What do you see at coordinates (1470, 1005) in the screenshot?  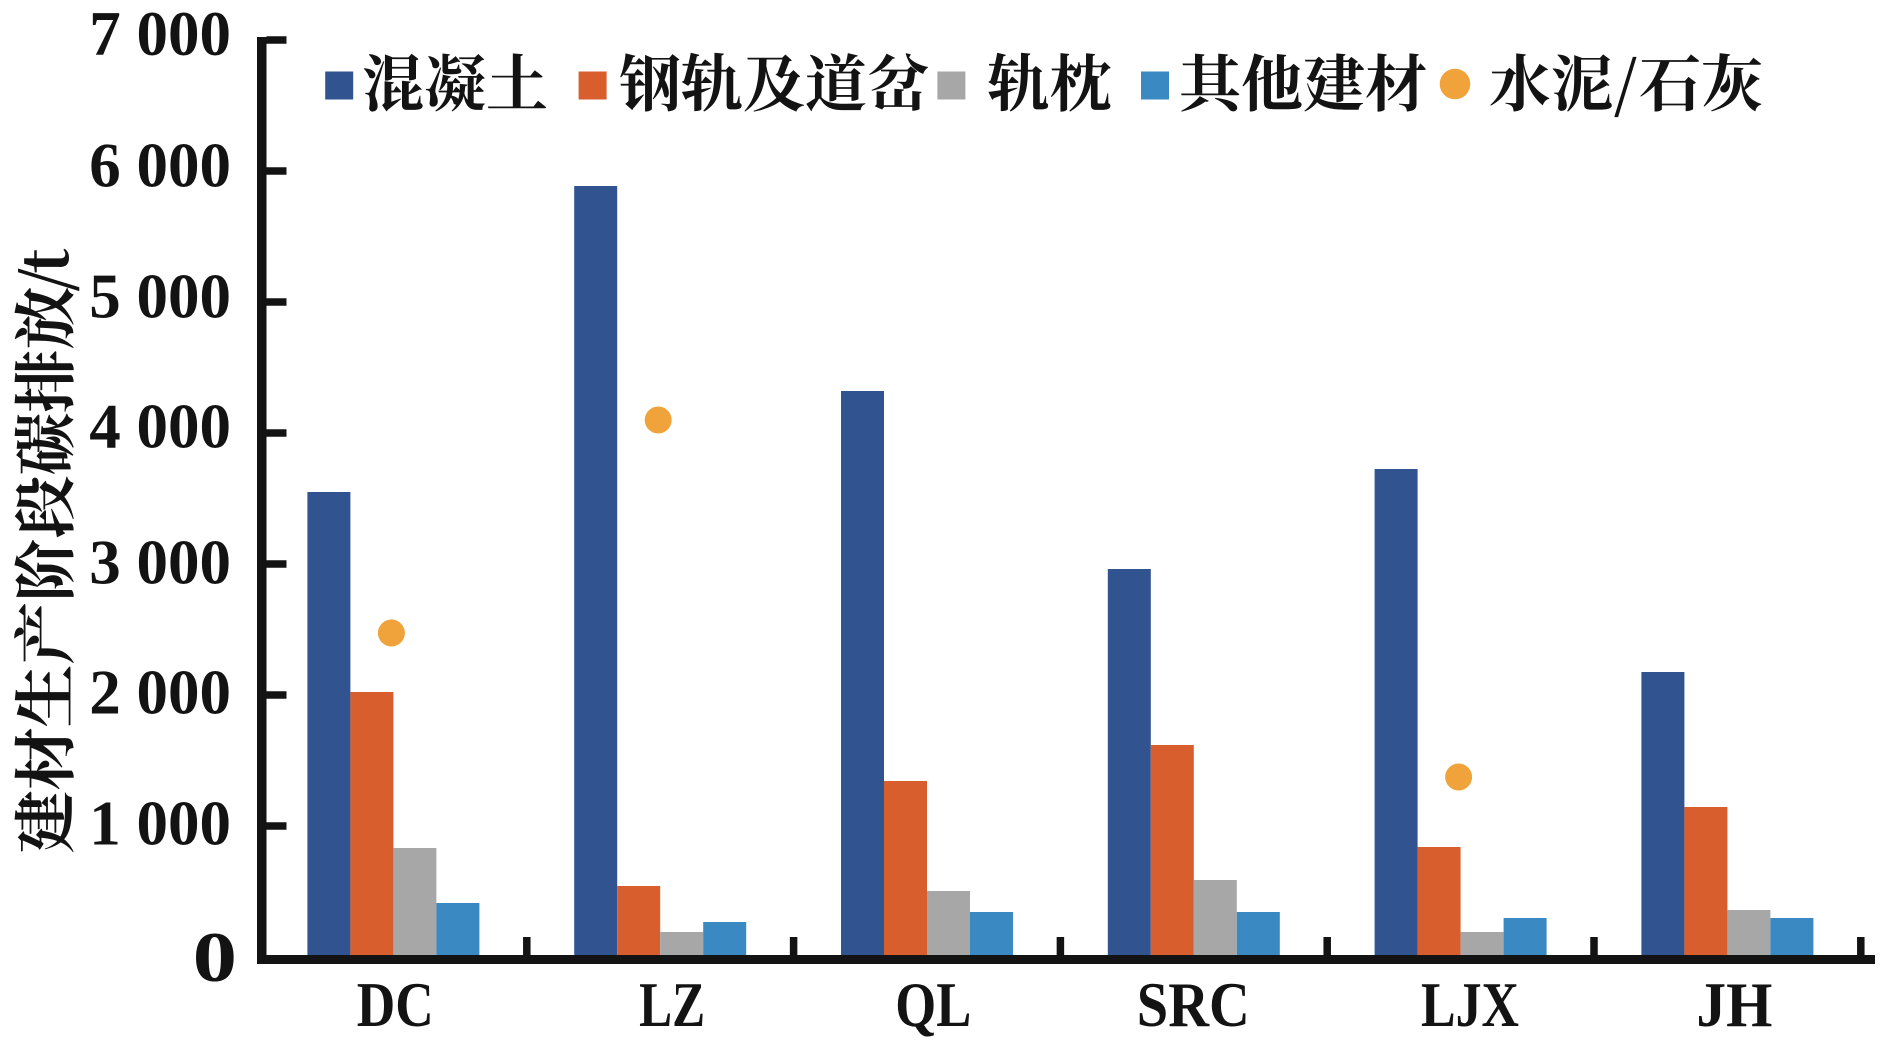 I see `svg-text: LJX` at bounding box center [1470, 1005].